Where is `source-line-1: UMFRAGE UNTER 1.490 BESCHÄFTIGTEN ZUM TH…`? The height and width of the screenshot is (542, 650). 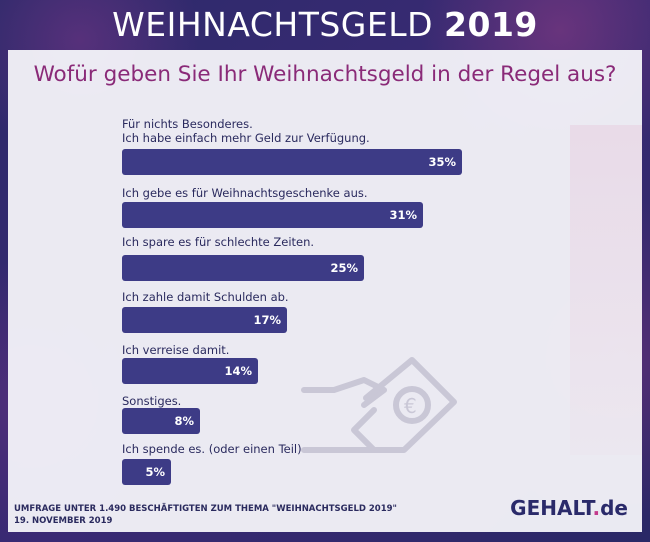 source-line-1: UMFRAGE UNTER 1.490 BESCHÄFTIGTEN ZUM TH… is located at coordinates (205, 509).